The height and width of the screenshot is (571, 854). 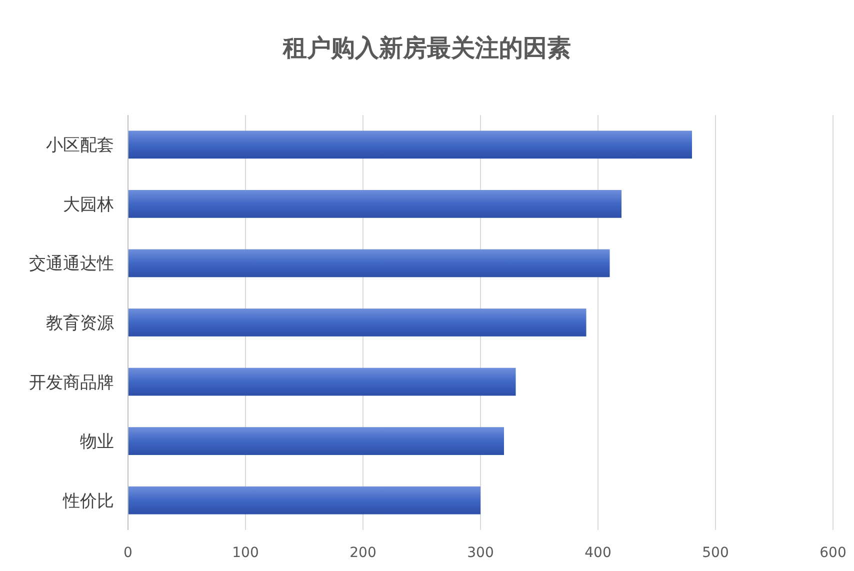 I want to click on x-tick-label: 0, so click(x=128, y=553).